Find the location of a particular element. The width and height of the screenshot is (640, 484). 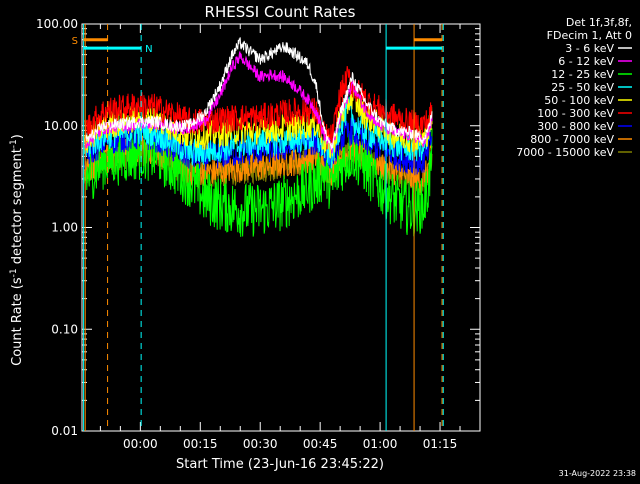

legend-label: 50 - 100 keV is located at coordinates (579, 100).